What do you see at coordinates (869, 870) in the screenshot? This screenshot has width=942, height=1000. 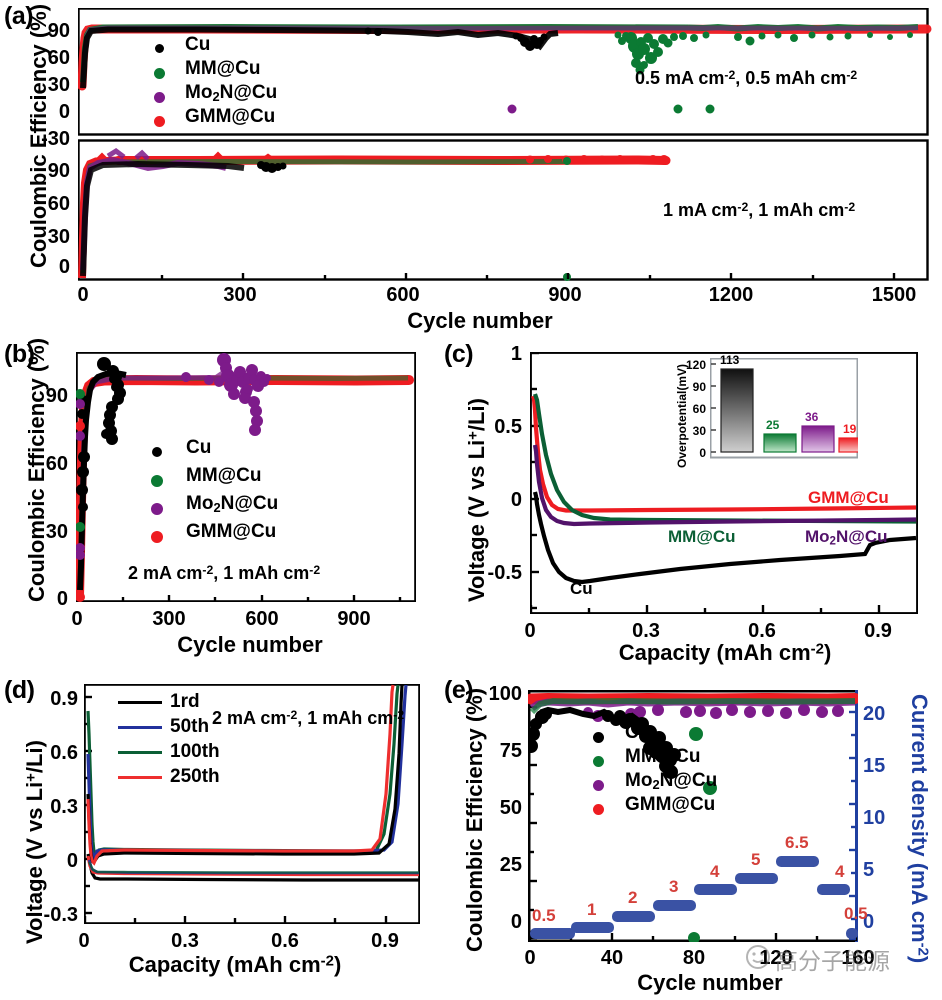 I see `panel-e-ytick-right-5: 5` at bounding box center [869, 870].